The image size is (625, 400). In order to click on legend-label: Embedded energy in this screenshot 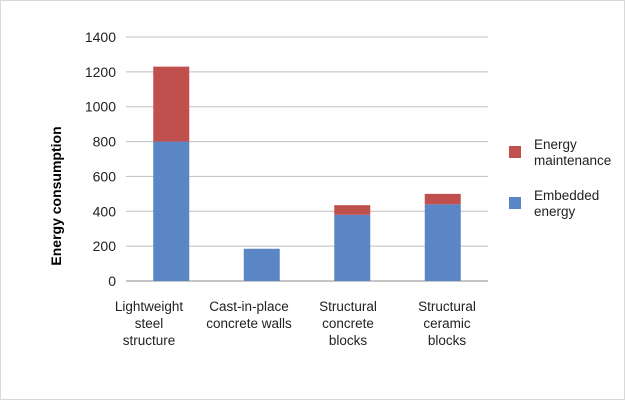, I will do `click(566, 203)`.